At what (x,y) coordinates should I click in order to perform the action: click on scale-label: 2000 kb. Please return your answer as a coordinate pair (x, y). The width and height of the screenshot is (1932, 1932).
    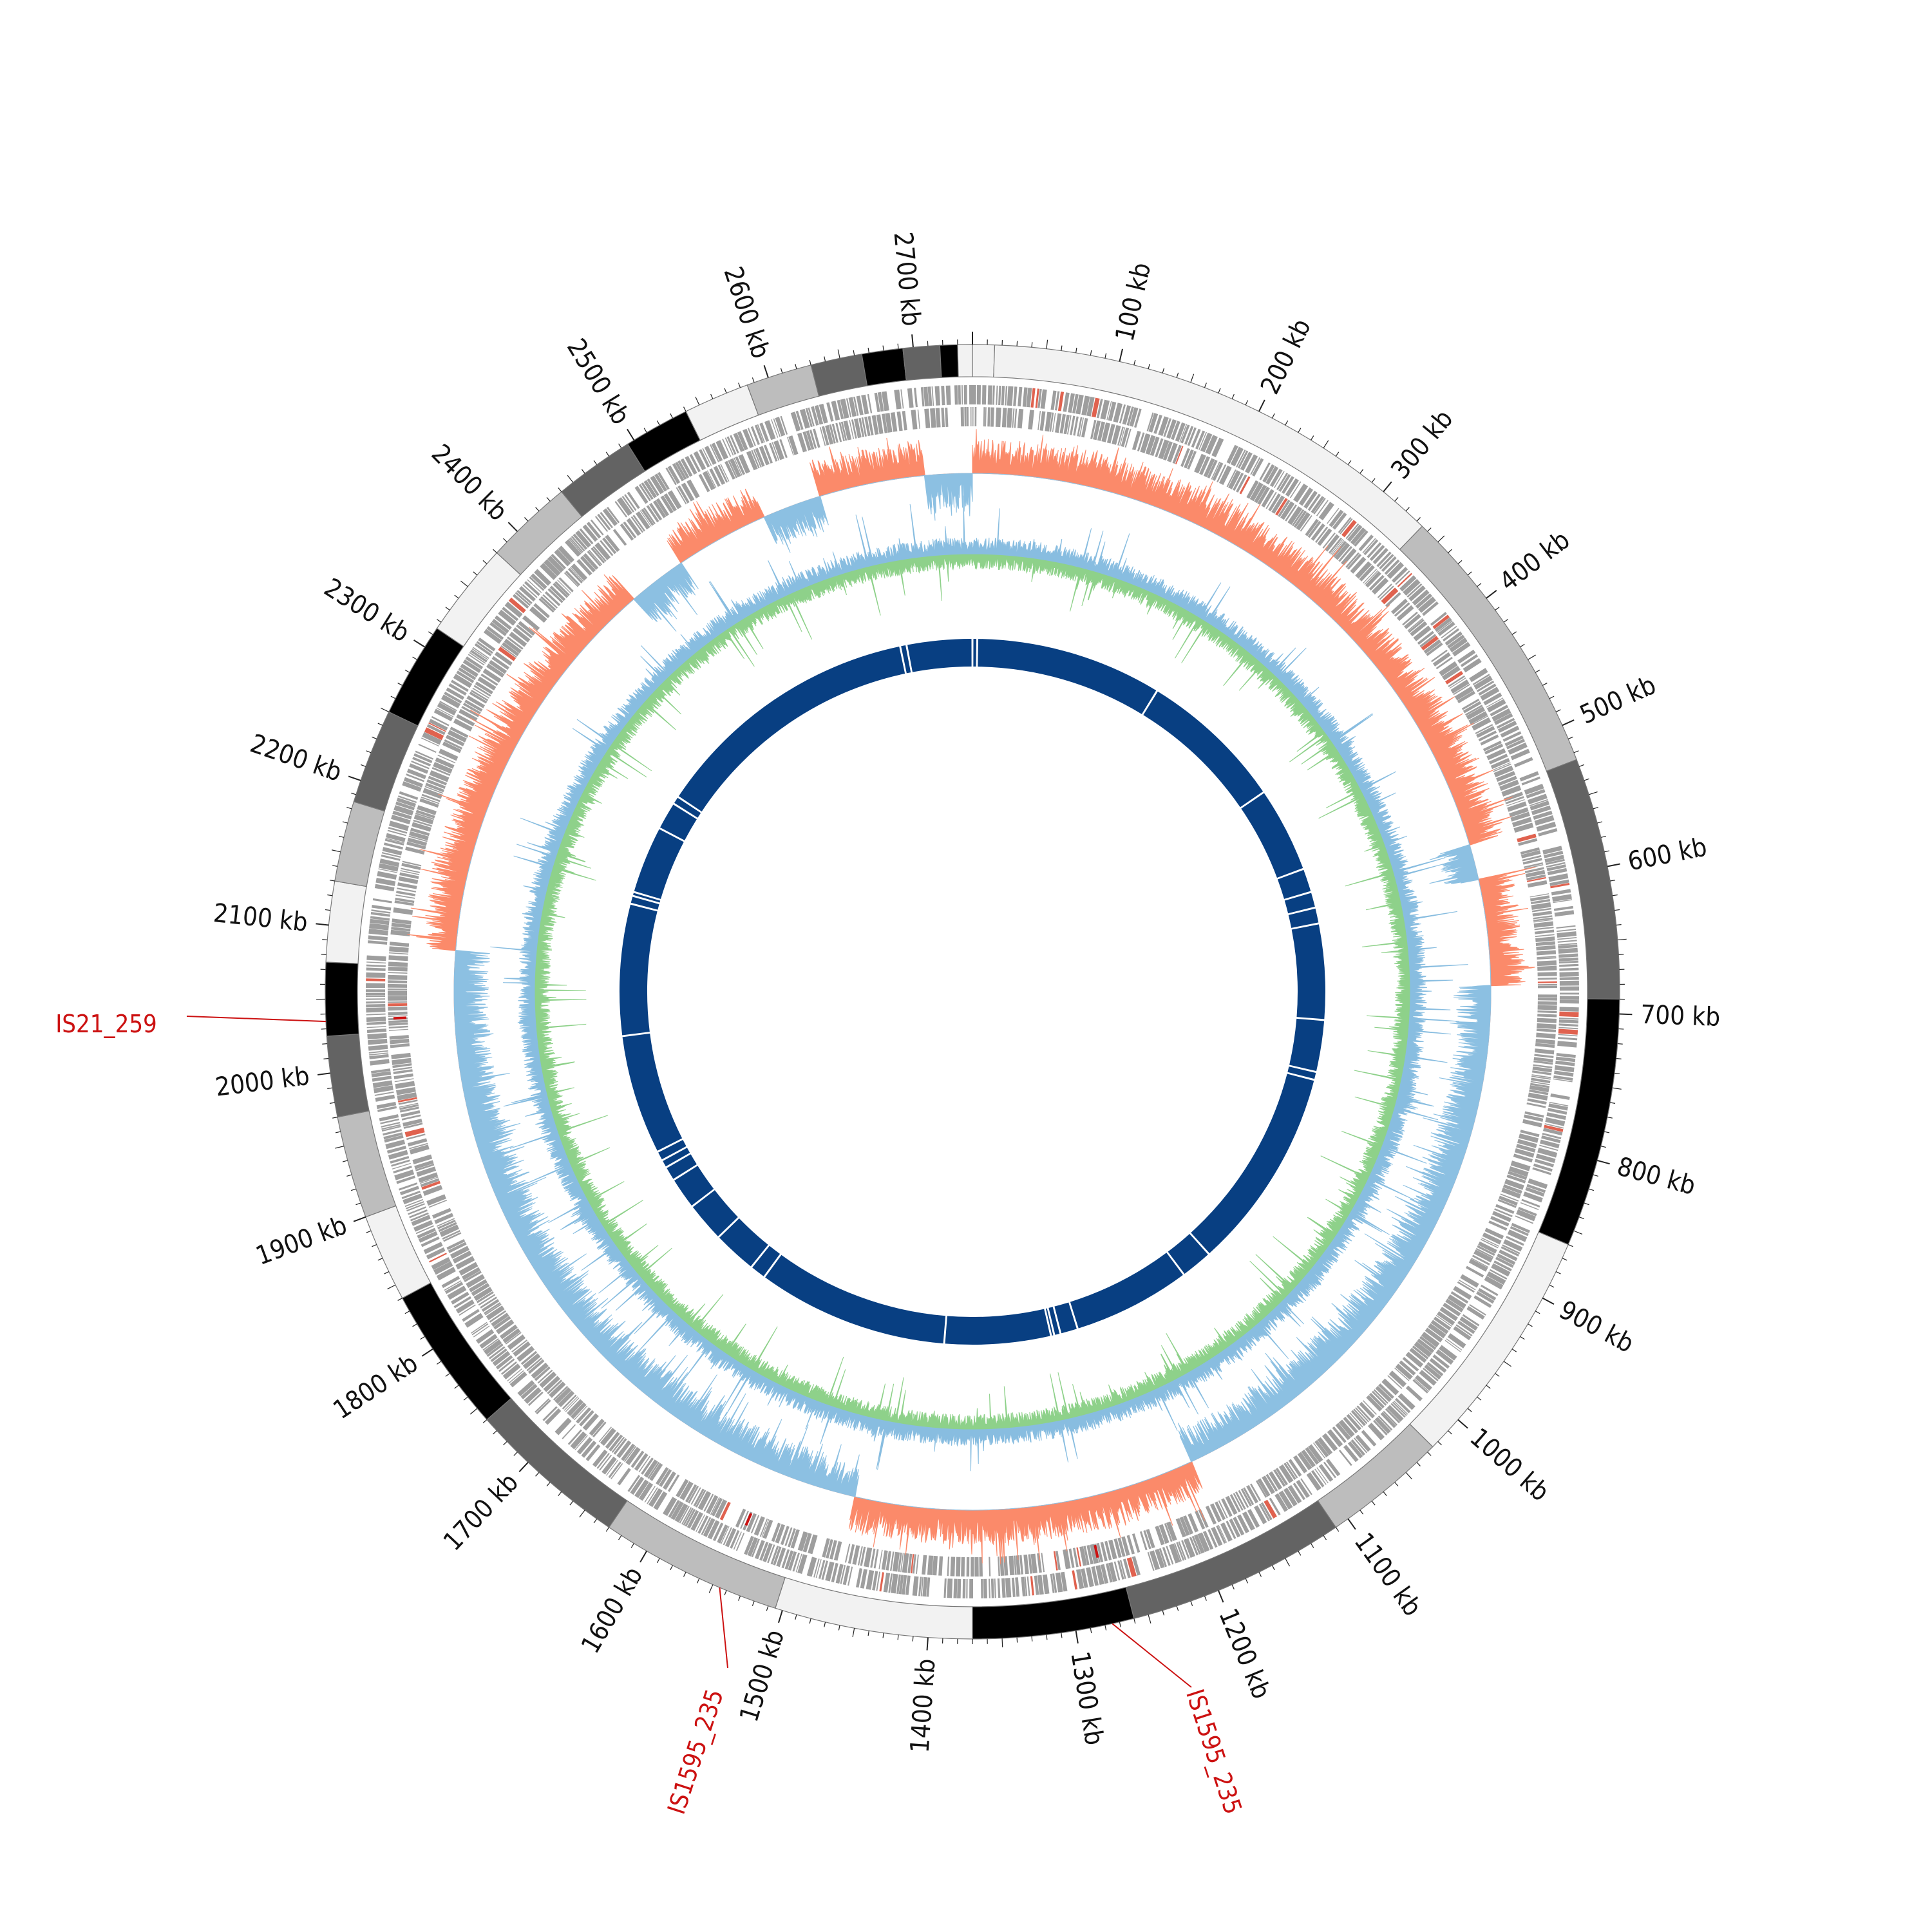
    Looking at the image, I should click on (262, 1082).